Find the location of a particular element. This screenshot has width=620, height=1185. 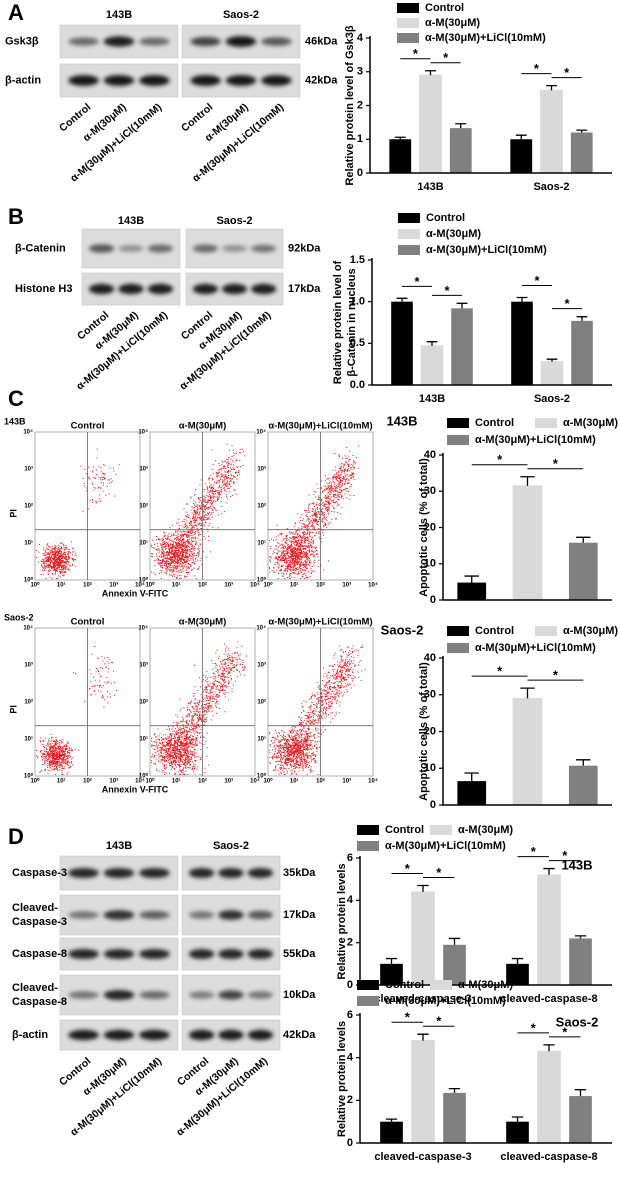

blot-group-label: 143B is located at coordinates (131, 221).